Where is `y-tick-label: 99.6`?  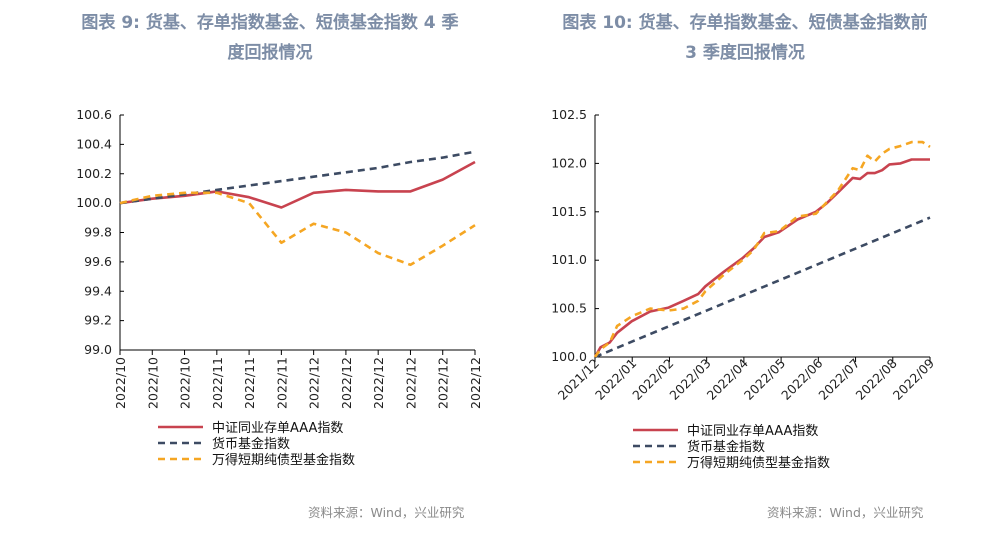 y-tick-label: 99.6 is located at coordinates (98, 261).